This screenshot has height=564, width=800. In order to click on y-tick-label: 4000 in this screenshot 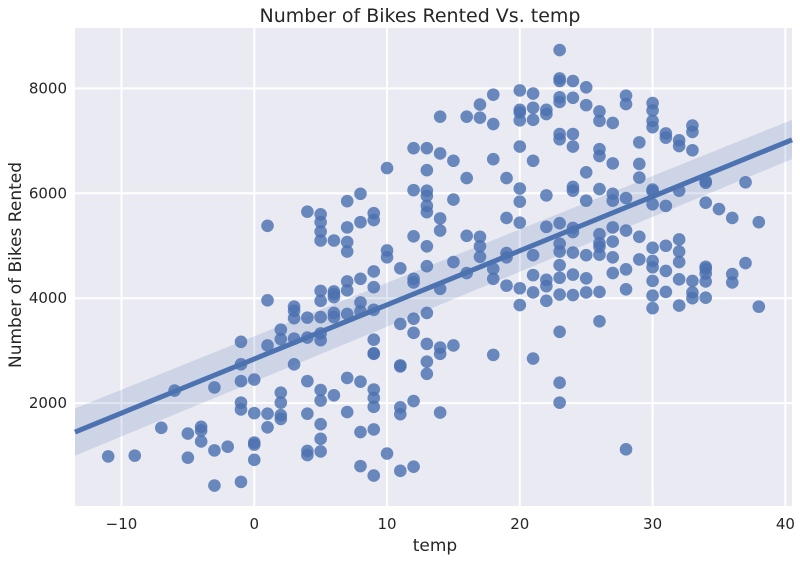, I will do `click(48, 298)`.